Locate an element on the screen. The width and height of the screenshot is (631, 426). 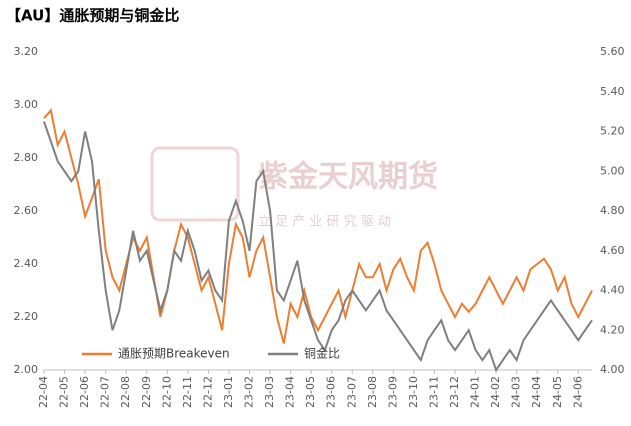
x-tick-label: 24-01 is located at coordinates (475, 392).